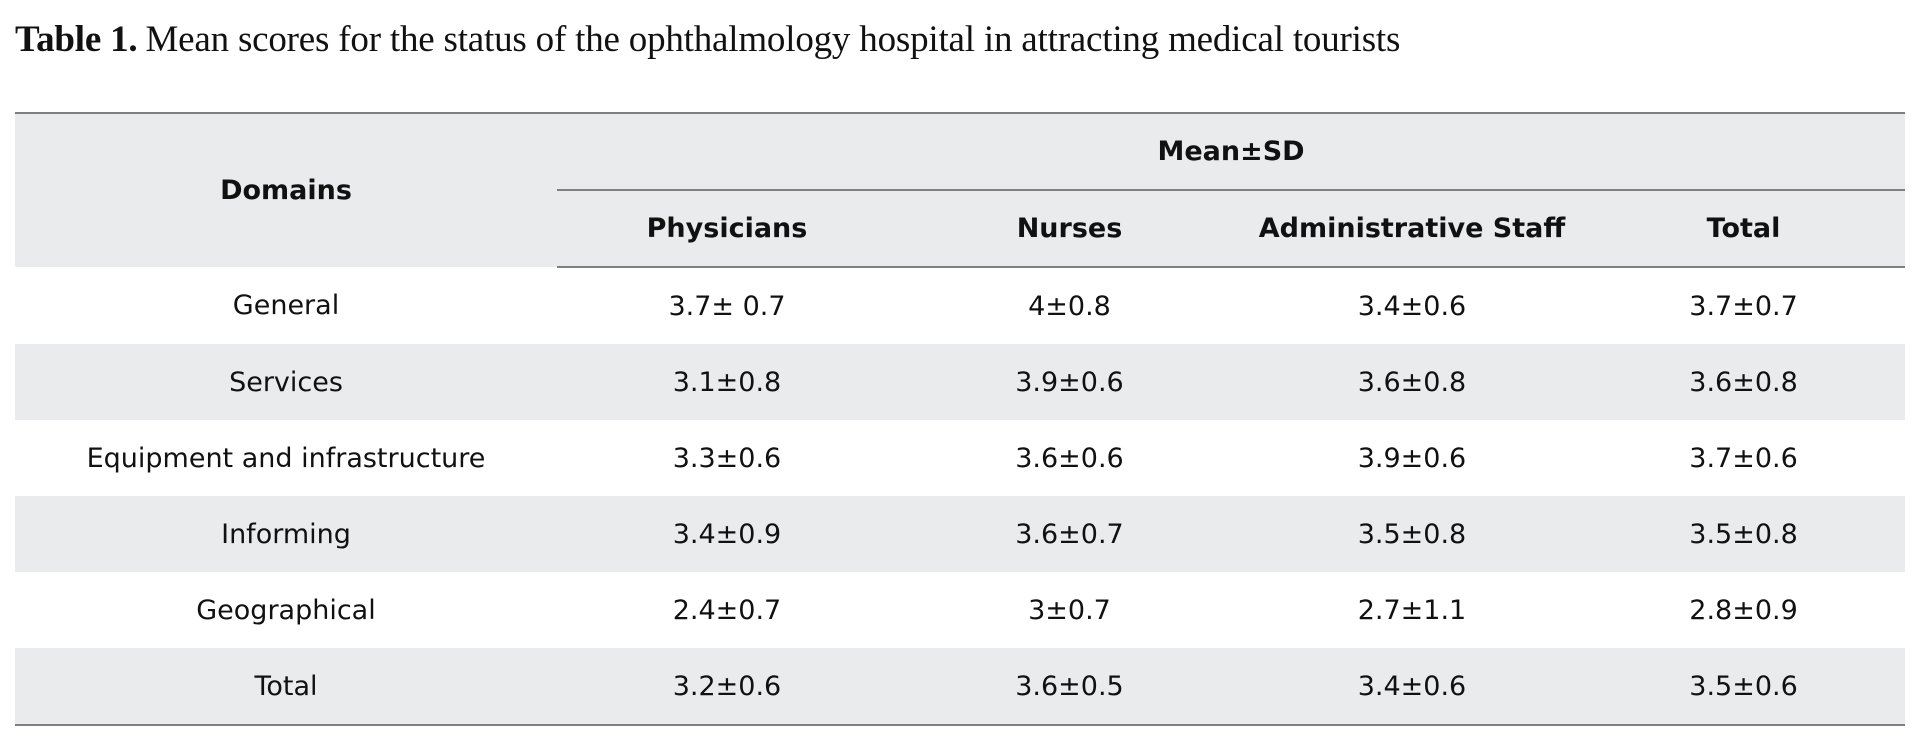 This screenshot has width=1920, height=736. What do you see at coordinates (1412, 229) in the screenshot?
I see `header-administrative-staff: Administrative Staff` at bounding box center [1412, 229].